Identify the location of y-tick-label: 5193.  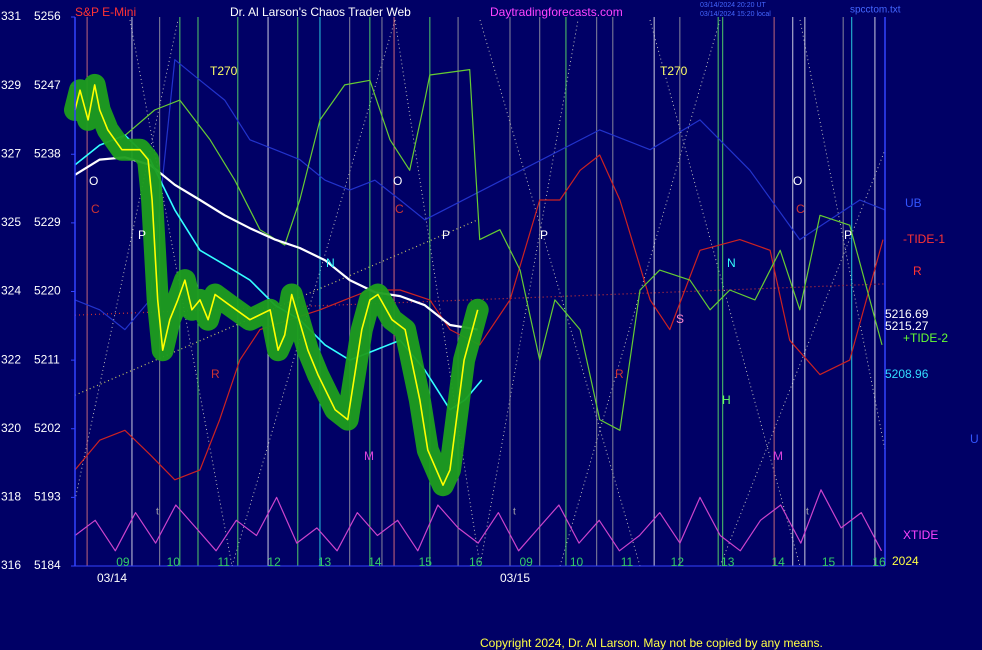
(47, 497).